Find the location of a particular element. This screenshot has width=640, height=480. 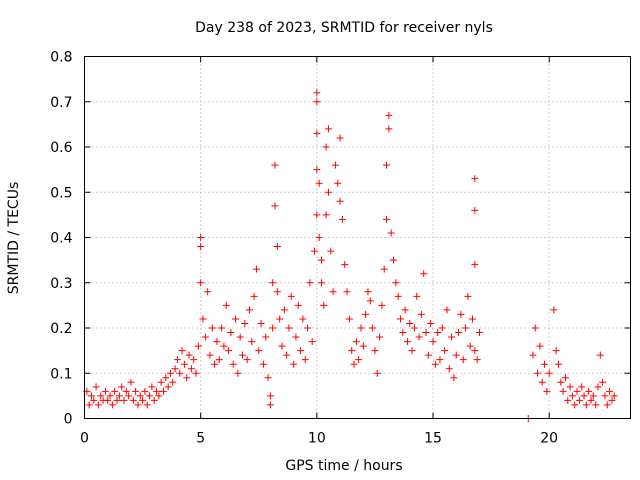

y-tick-label: 0 is located at coordinates (68, 420).